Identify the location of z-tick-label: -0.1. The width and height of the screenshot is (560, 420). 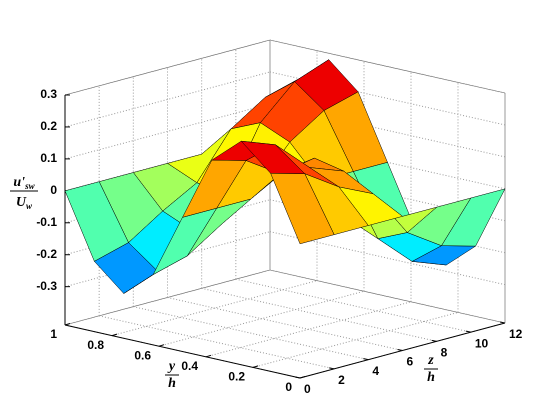
(46, 222).